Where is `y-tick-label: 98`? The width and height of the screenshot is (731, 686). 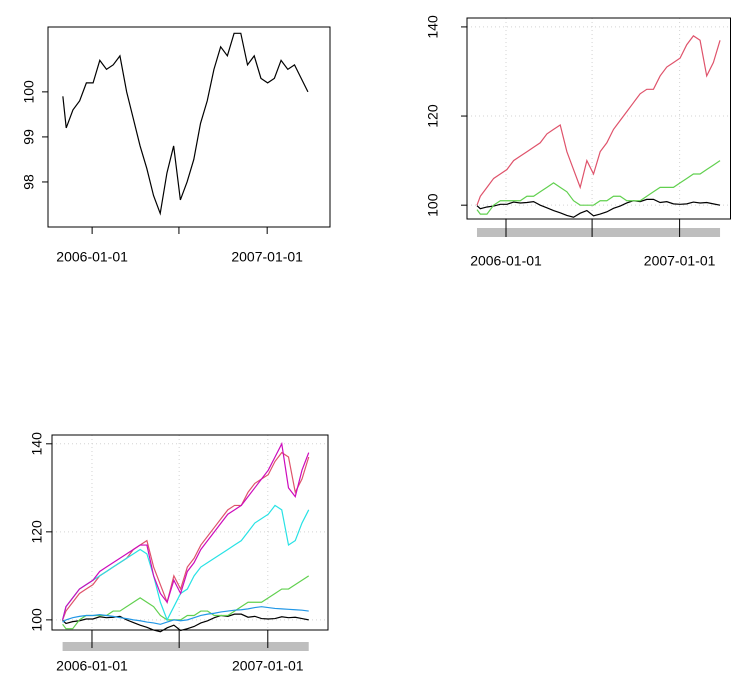 y-tick-label: 98 is located at coordinates (29, 182).